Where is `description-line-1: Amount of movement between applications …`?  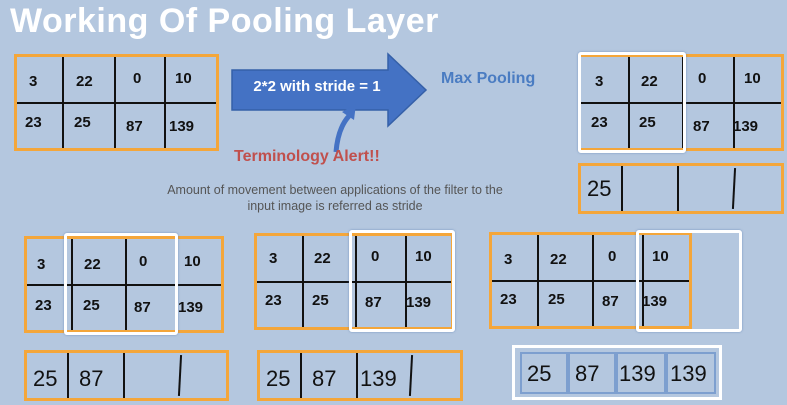
description-line-1: Amount of movement between applications … is located at coordinates (335, 190).